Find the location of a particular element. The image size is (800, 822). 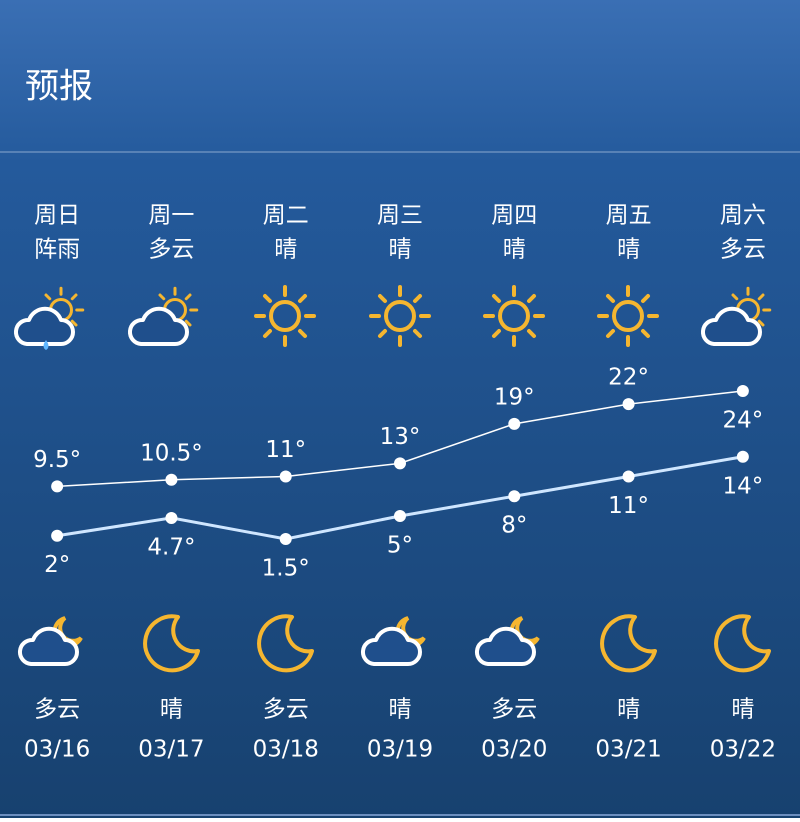

weekday: 周四 is located at coordinates (514, 216).